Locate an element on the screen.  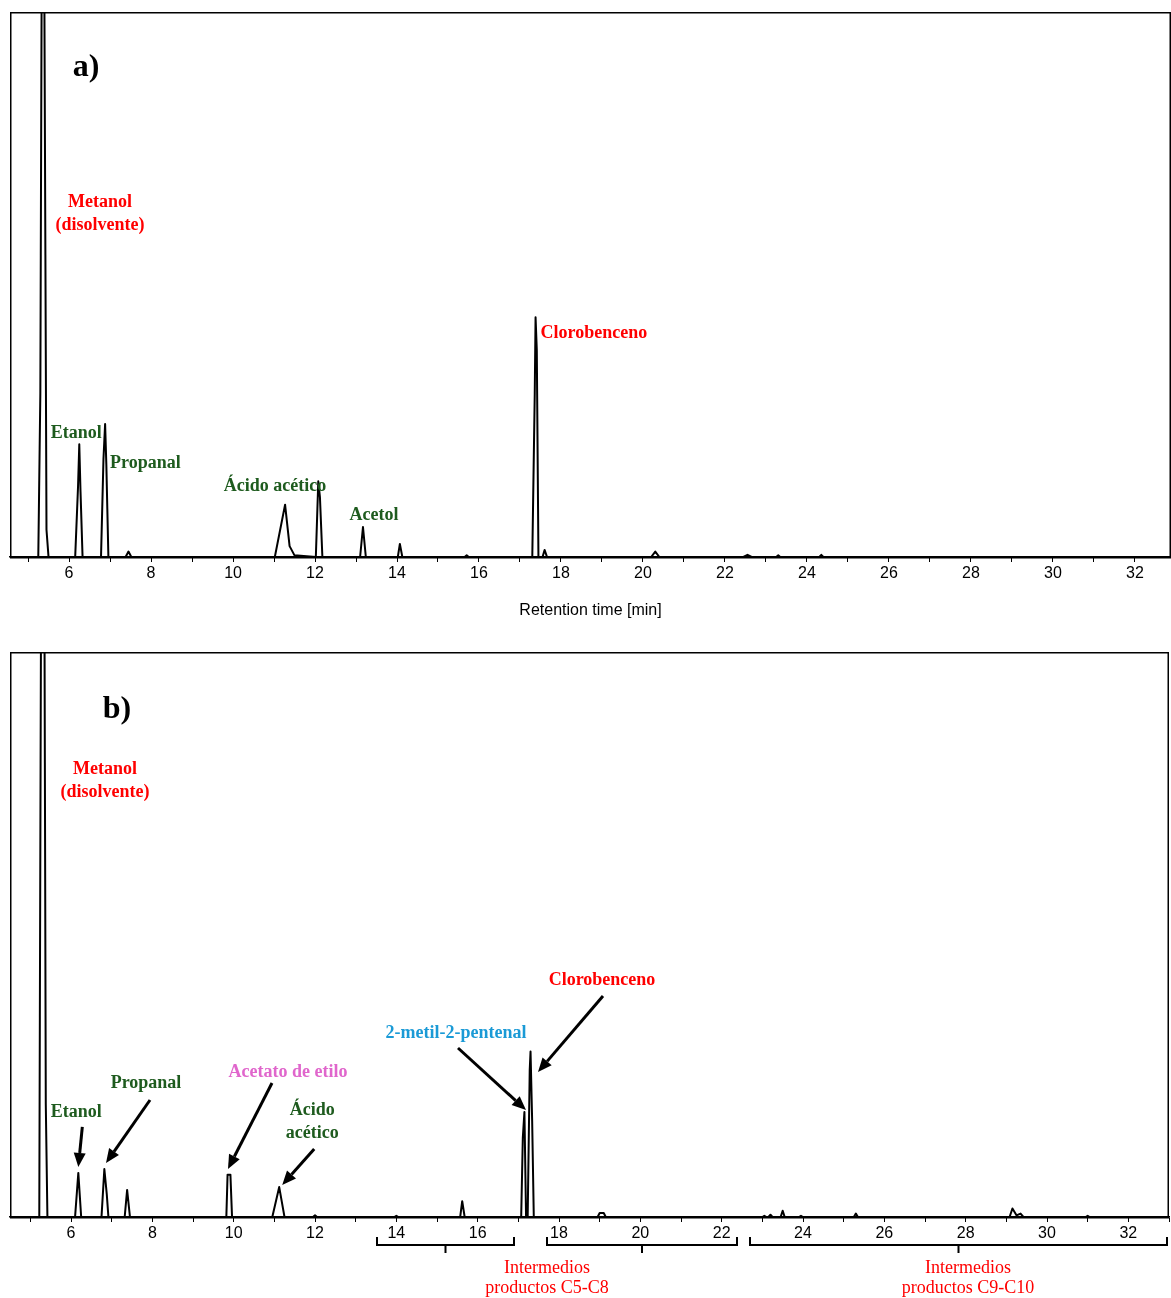
annotation: b) is located at coordinates (117, 707).